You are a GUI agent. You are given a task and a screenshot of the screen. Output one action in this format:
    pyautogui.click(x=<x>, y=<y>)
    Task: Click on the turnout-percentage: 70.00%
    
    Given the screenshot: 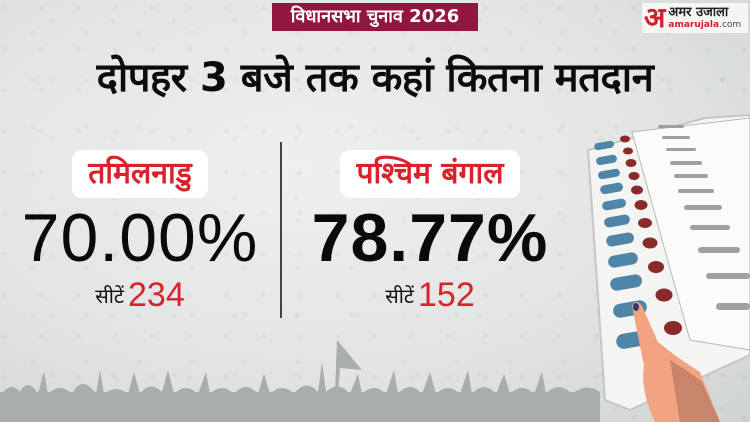 What is the action you would take?
    pyautogui.click(x=140, y=238)
    